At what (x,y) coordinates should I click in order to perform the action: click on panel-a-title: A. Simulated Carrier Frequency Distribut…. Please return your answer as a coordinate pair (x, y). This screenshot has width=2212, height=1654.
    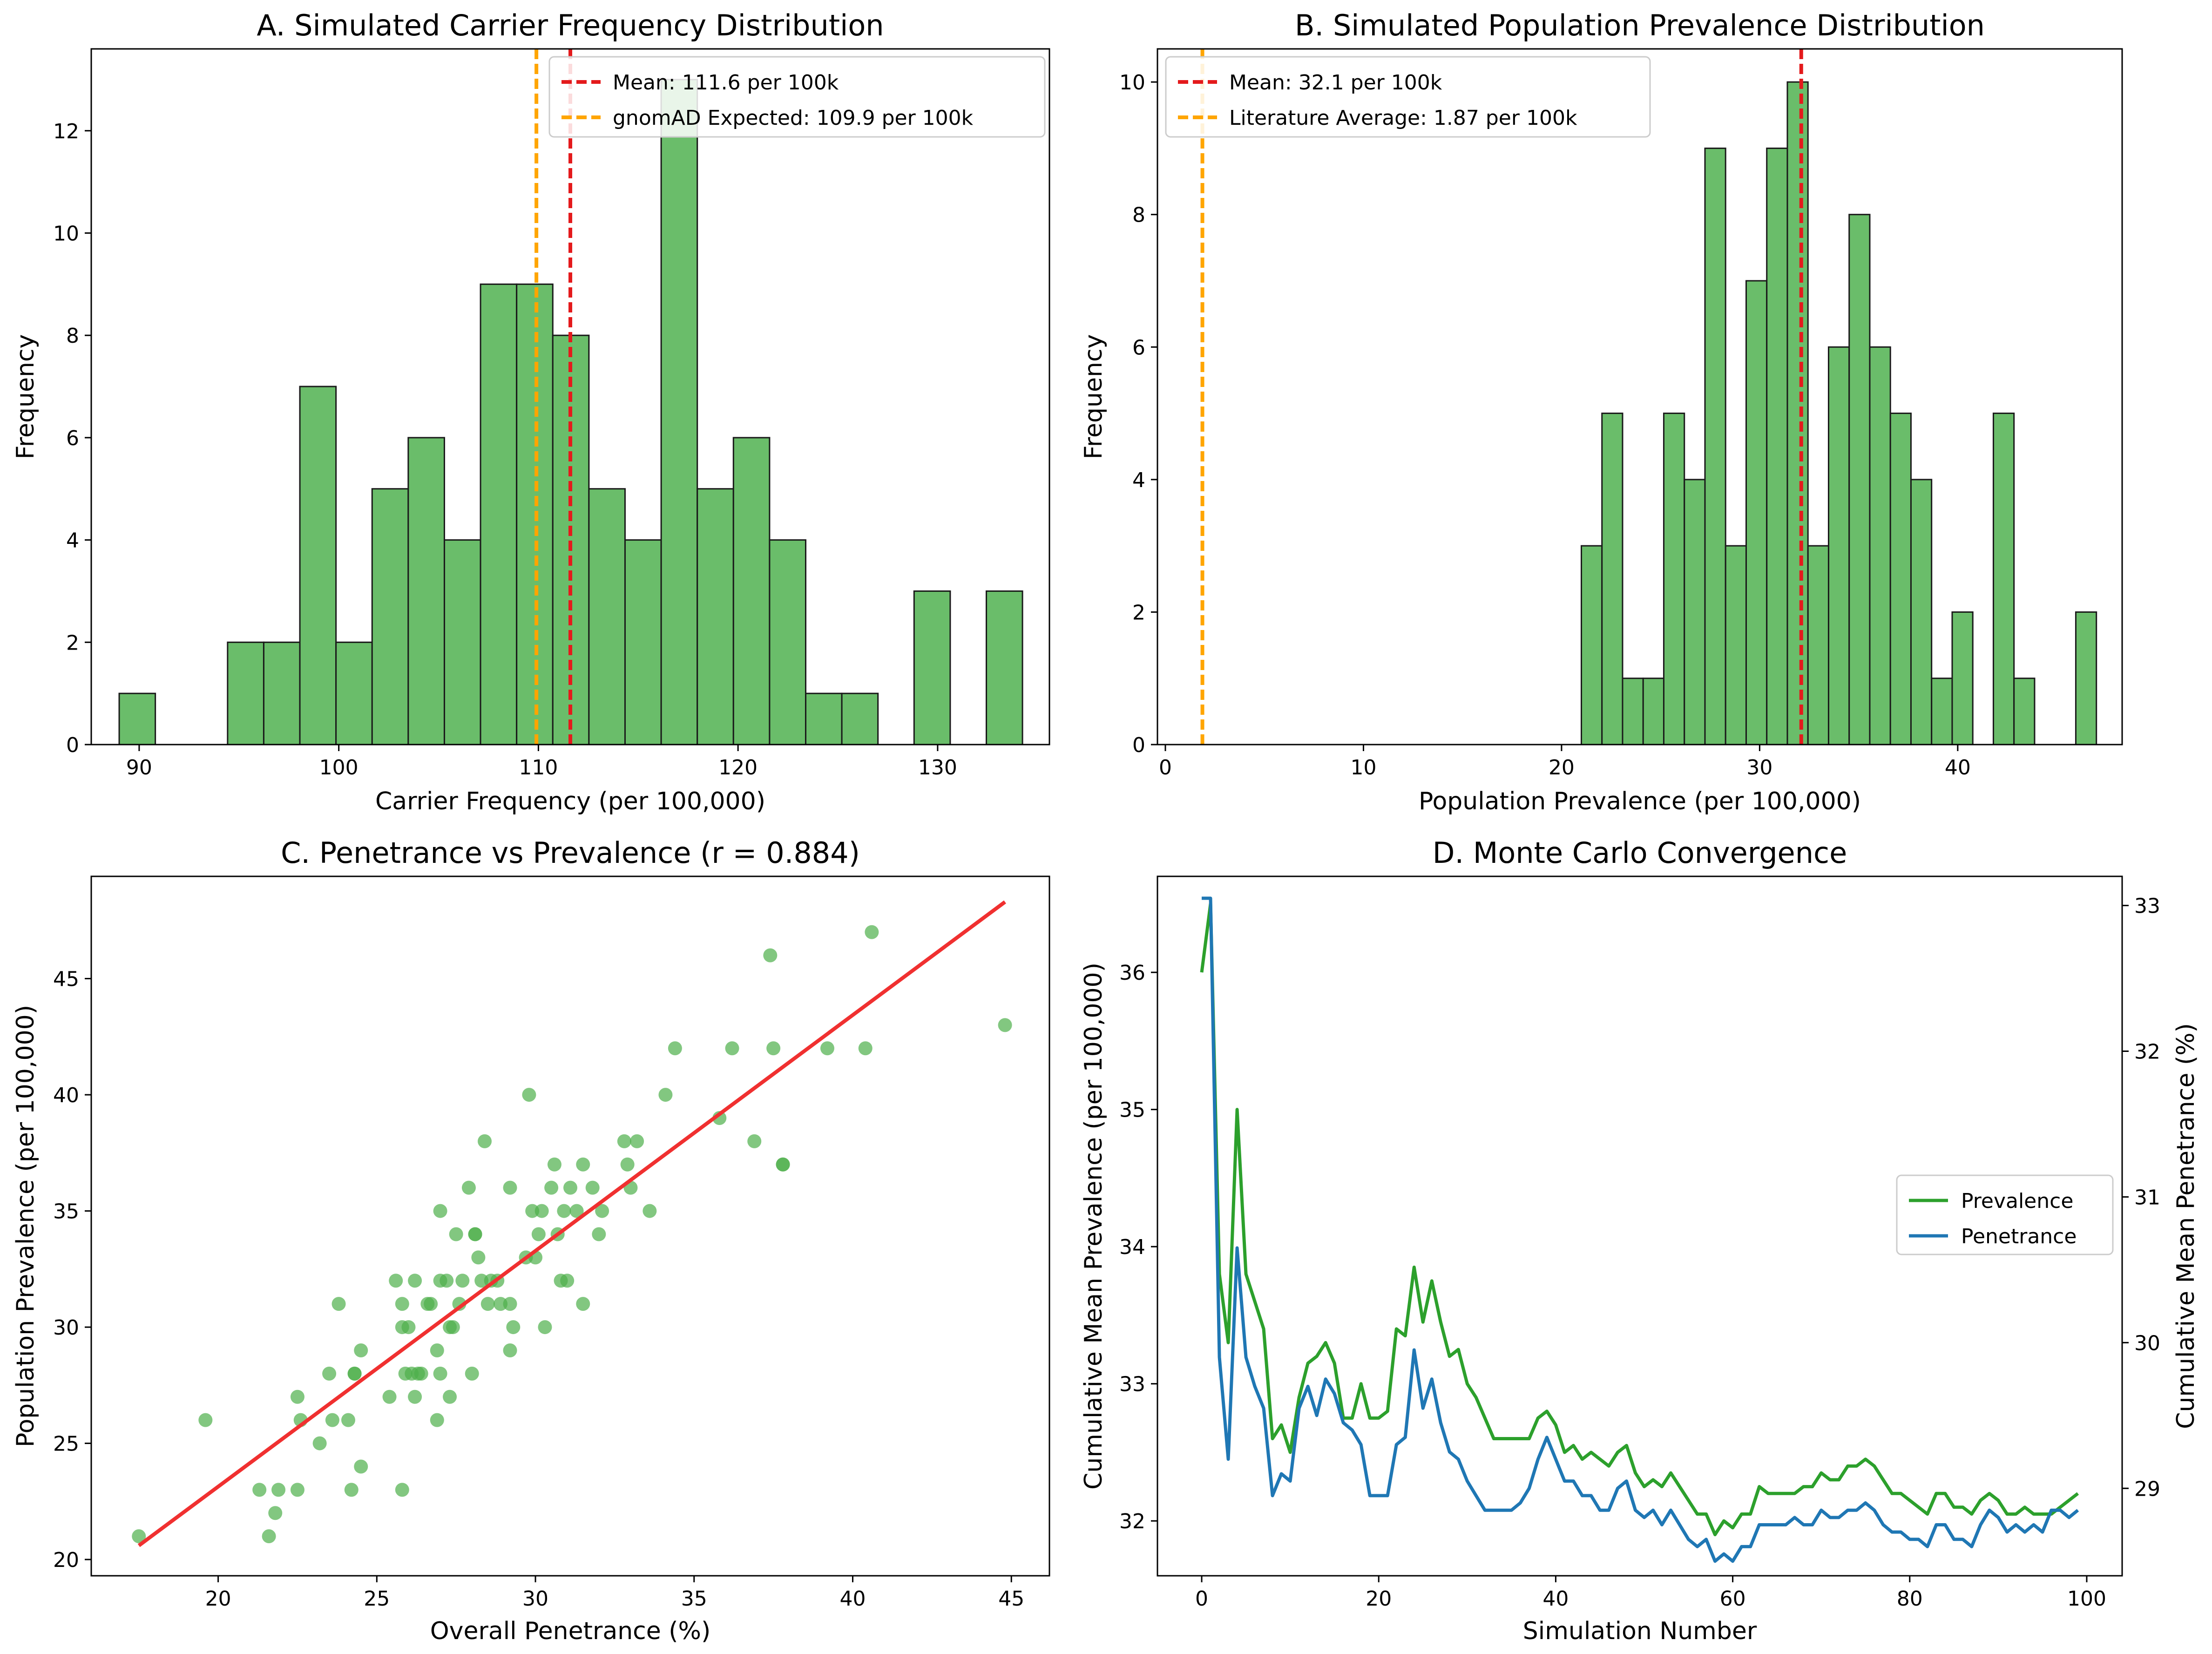
    Looking at the image, I should click on (571, 25).